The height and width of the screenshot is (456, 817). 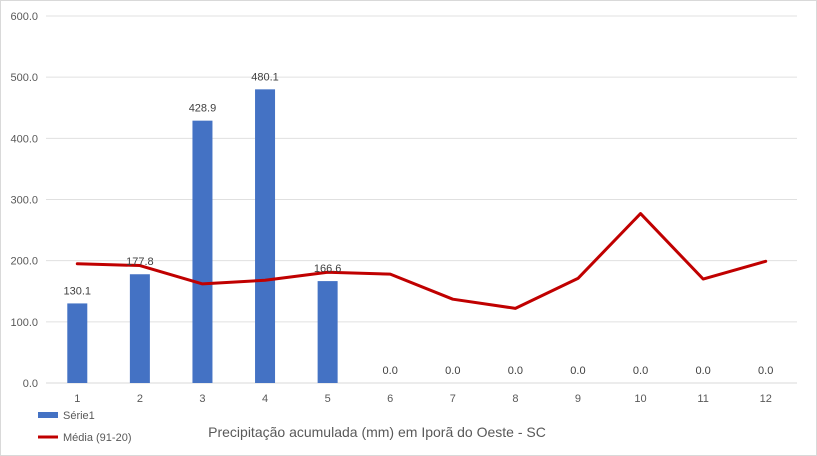 What do you see at coordinates (265, 77) in the screenshot?
I see `bar-data-label: 480.1` at bounding box center [265, 77].